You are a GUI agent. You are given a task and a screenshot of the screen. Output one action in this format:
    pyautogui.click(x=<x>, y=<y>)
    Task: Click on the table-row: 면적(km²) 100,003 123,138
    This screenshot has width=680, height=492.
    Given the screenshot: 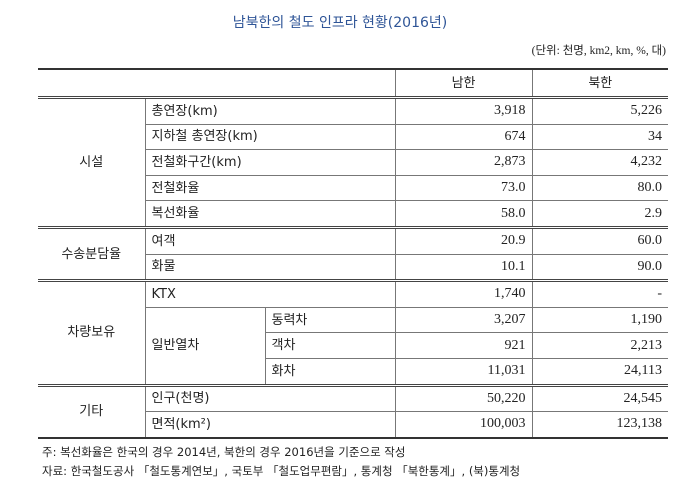 What is the action you would take?
    pyautogui.click(x=353, y=425)
    